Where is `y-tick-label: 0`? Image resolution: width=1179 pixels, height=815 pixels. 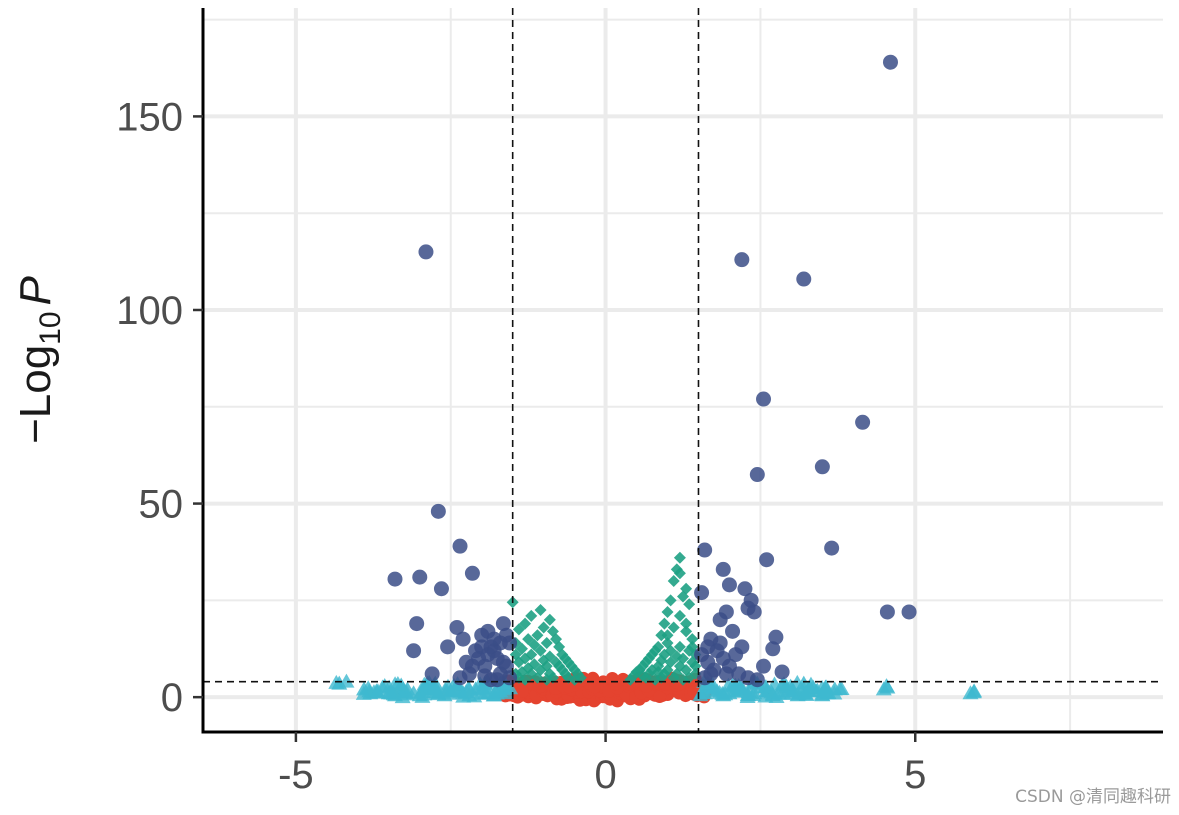 y-tick-label: 0 is located at coordinates (172, 698).